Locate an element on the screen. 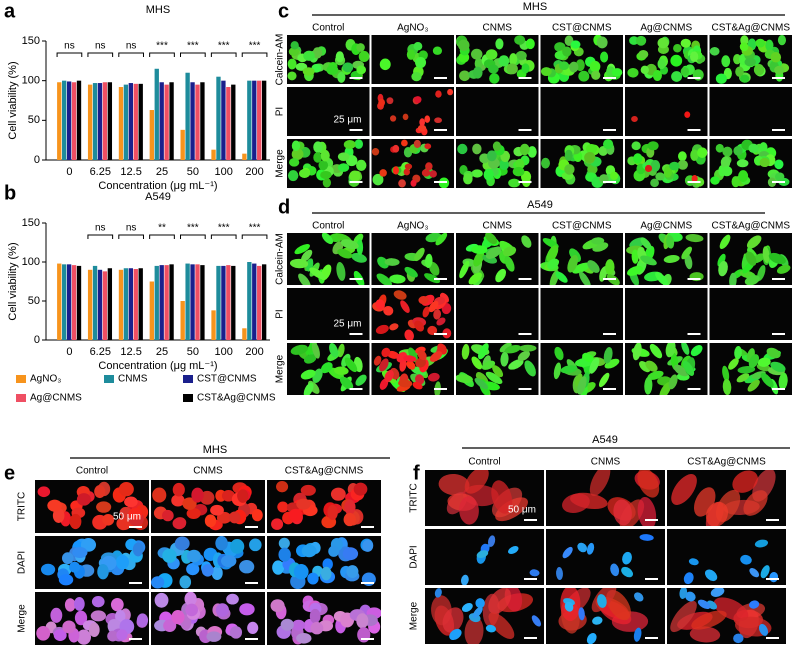 The height and width of the screenshot is (646, 797). panel-letter: f is located at coordinates (416, 473).